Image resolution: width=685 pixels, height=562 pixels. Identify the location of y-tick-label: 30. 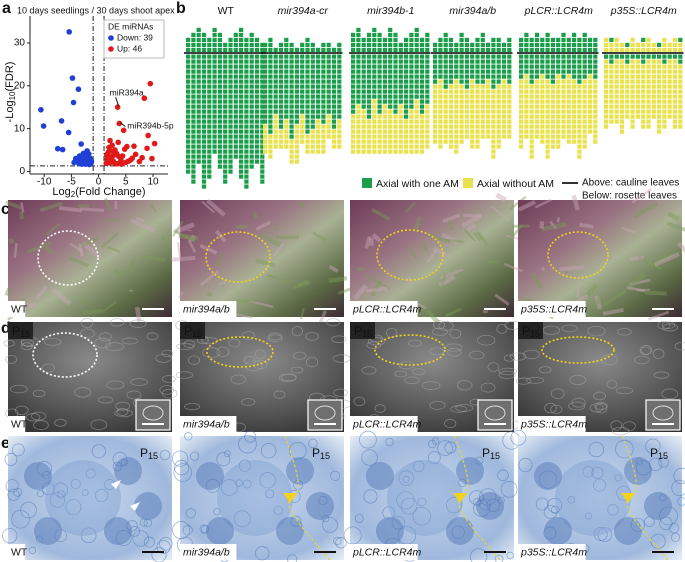
(20, 43).